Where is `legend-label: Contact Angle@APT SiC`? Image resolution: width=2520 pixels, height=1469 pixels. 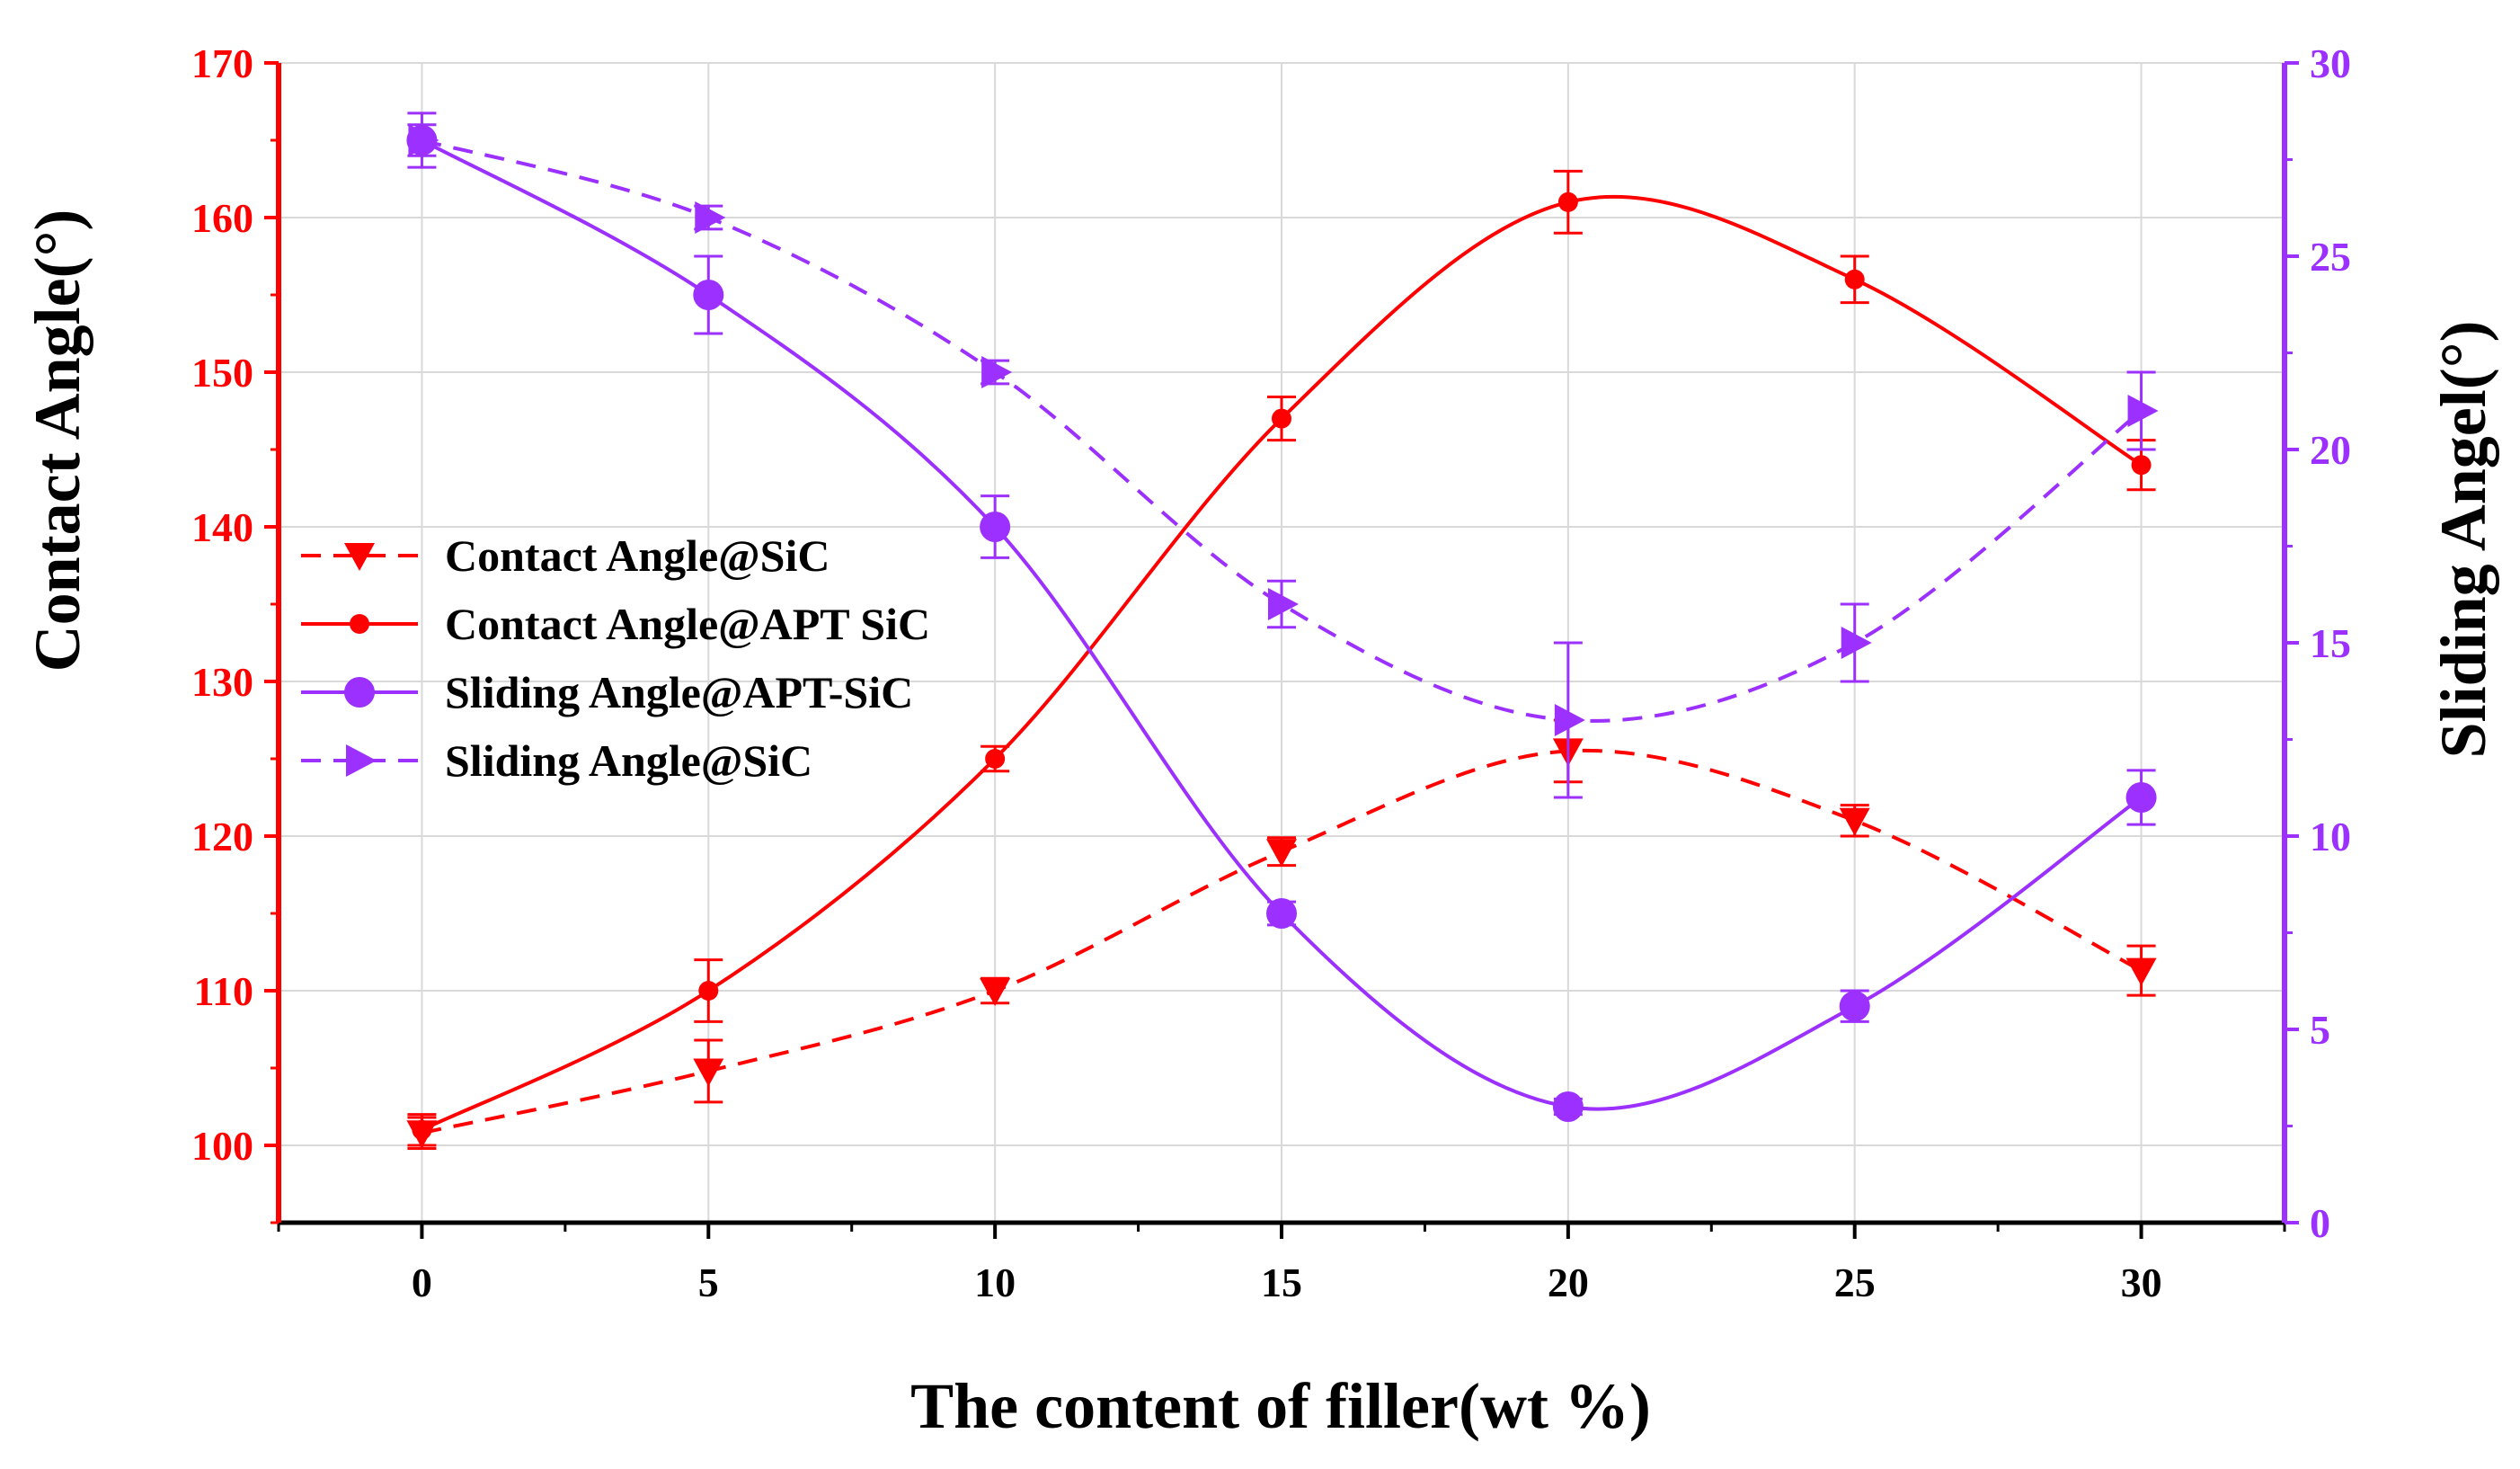
legend-label: Contact Angle@APT SiC is located at coordinates (687, 624).